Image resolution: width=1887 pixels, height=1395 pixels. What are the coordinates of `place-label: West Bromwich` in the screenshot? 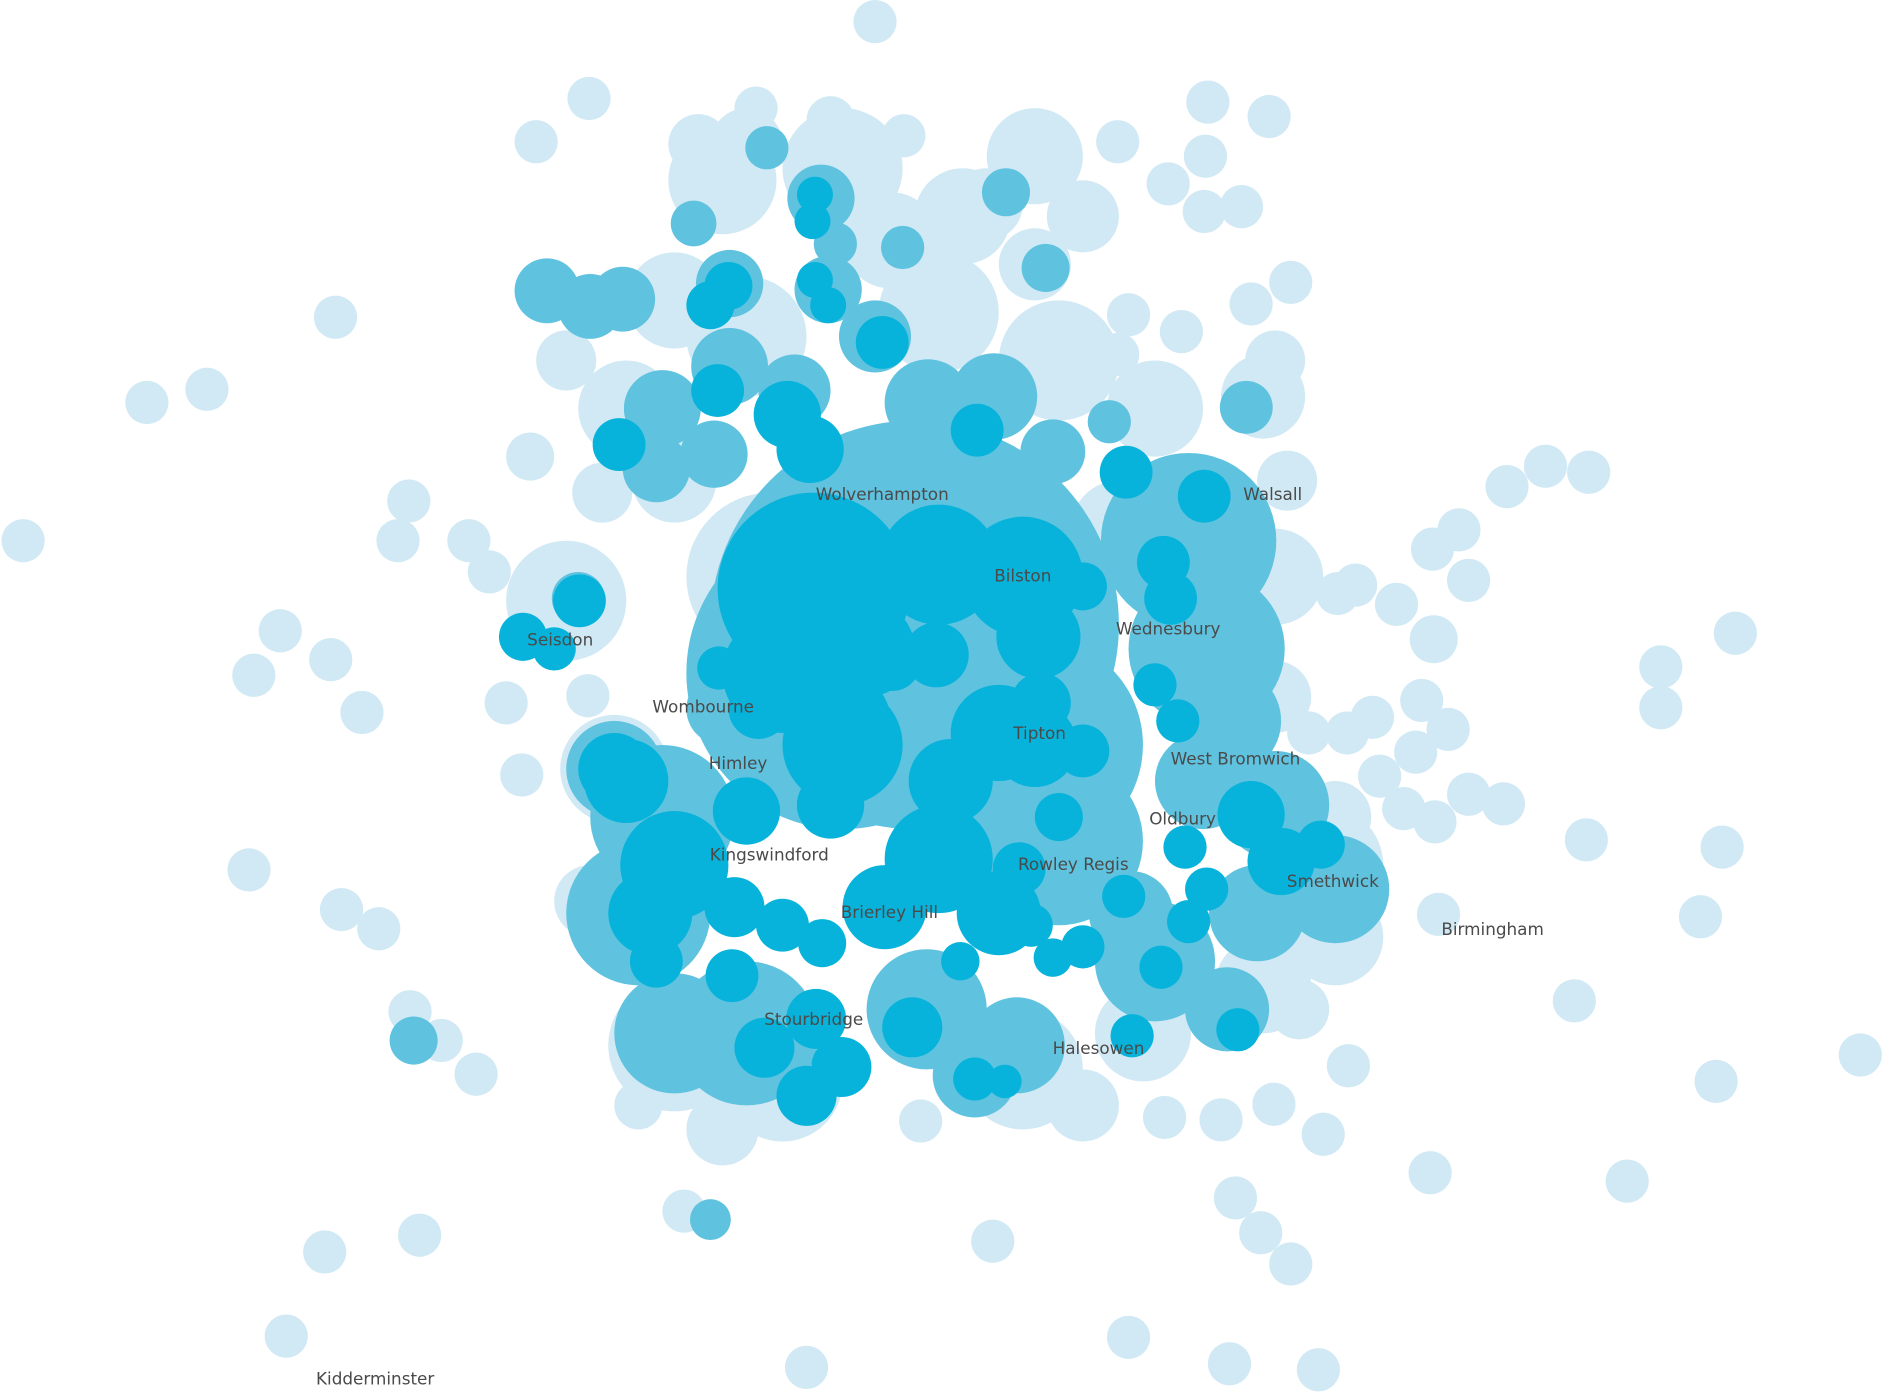 It's located at (1236, 758).